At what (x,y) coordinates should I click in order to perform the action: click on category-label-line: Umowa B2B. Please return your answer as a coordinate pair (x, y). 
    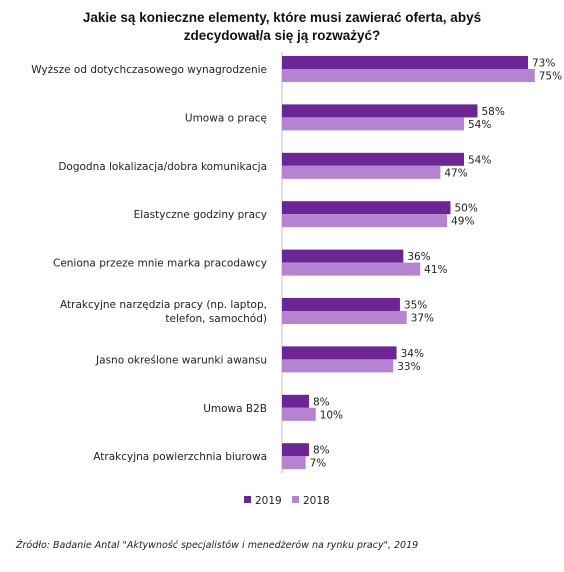
    Looking at the image, I should click on (235, 409).